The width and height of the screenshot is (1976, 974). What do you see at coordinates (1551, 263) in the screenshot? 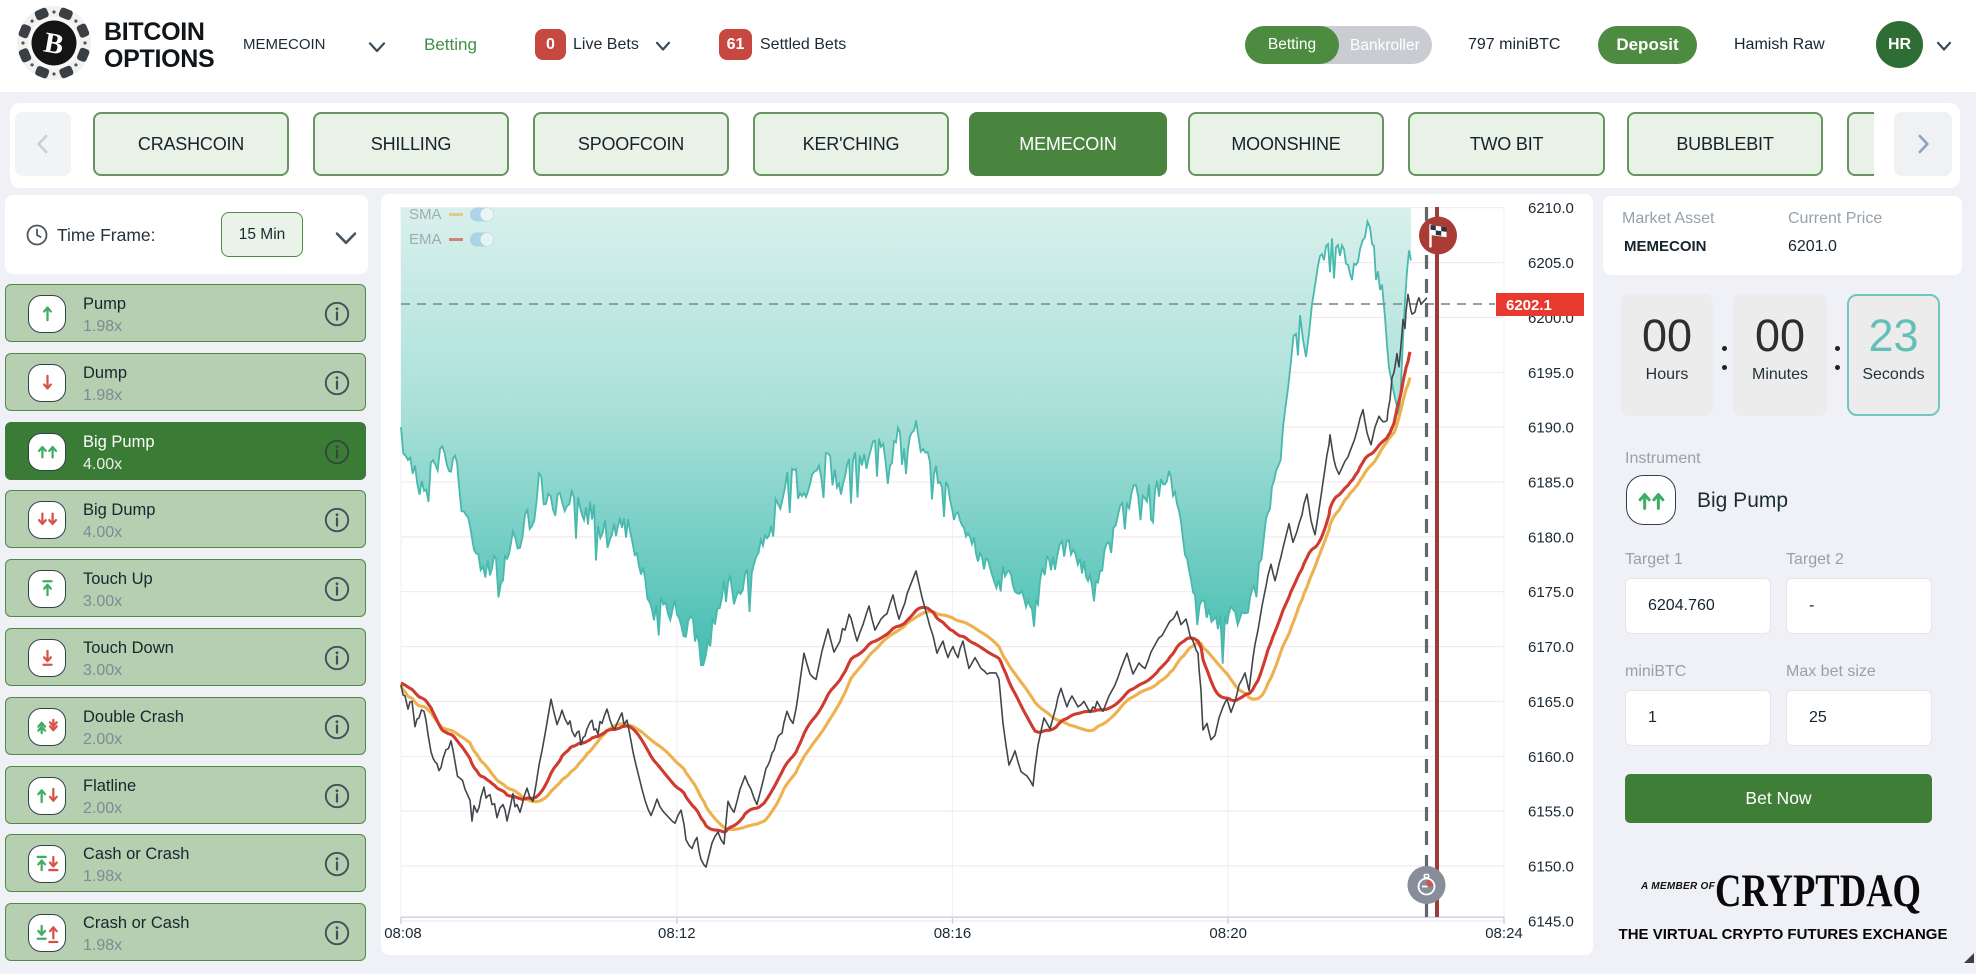
I see `svg-text: 6205.0` at bounding box center [1551, 263].